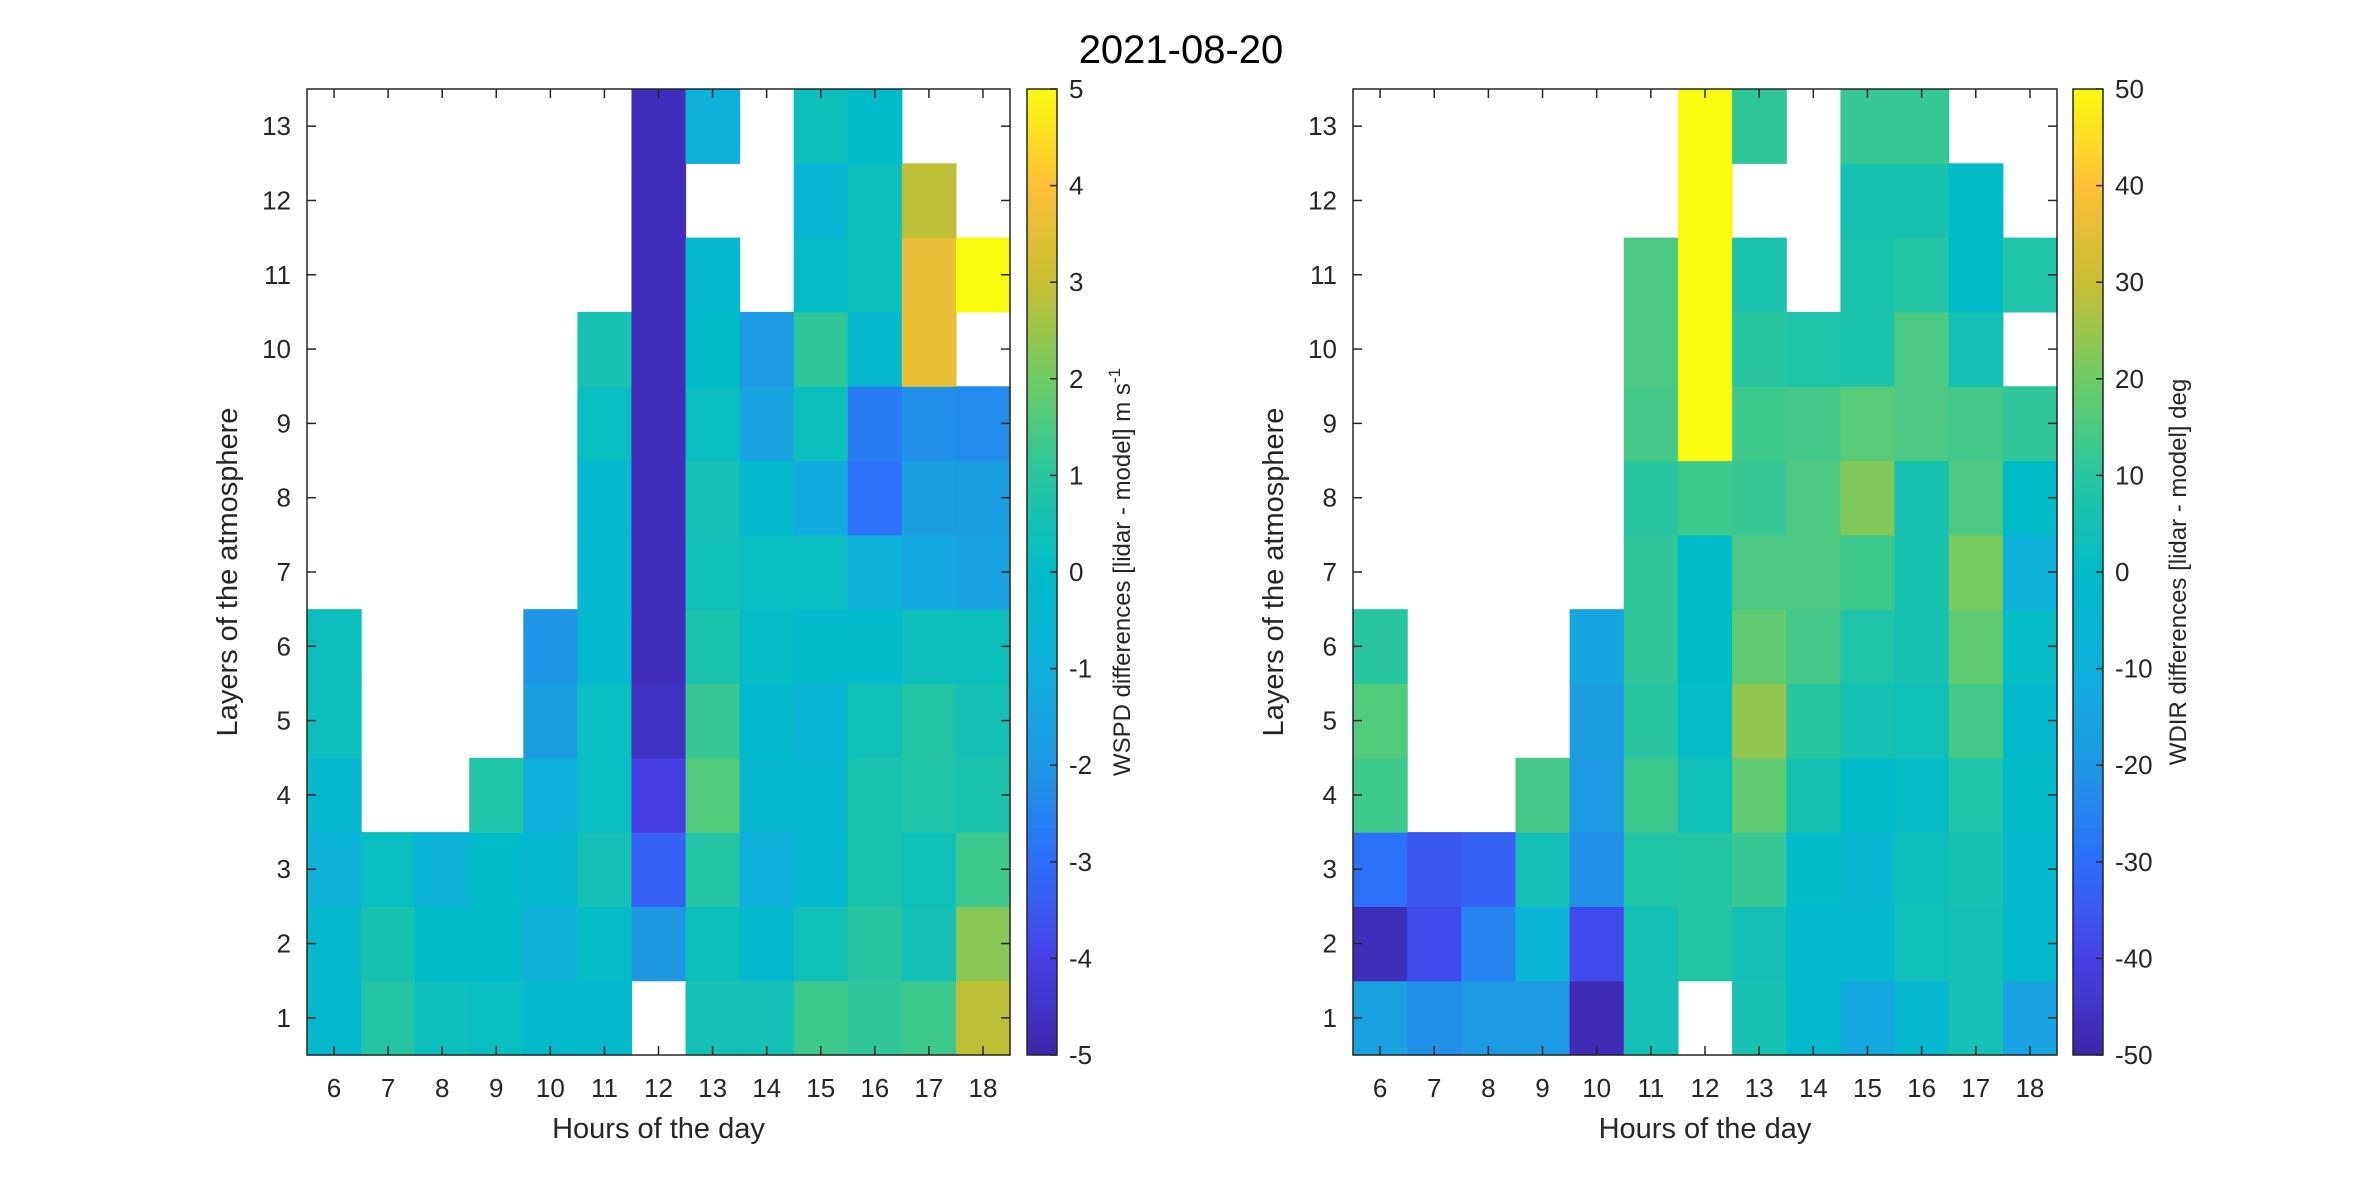 This screenshot has height=1181, width=2362. Describe the element at coordinates (1330, 869) in the screenshot. I see `y-tick-label: 3` at that location.